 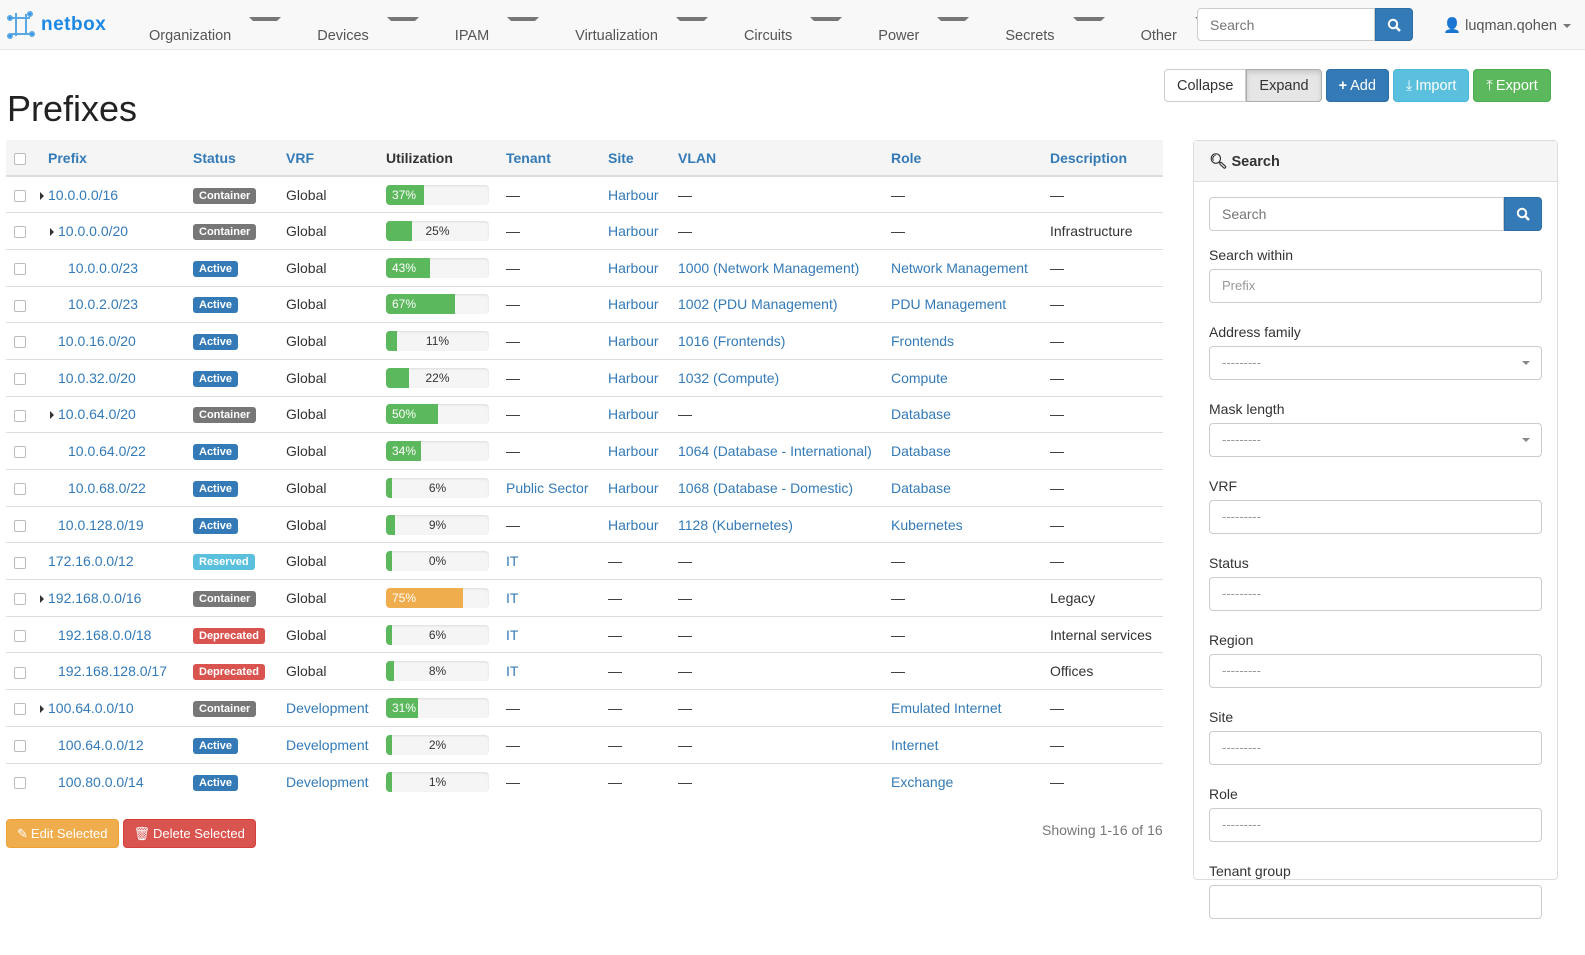 What do you see at coordinates (1375, 671) in the screenshot?
I see `region-input: ---------` at bounding box center [1375, 671].